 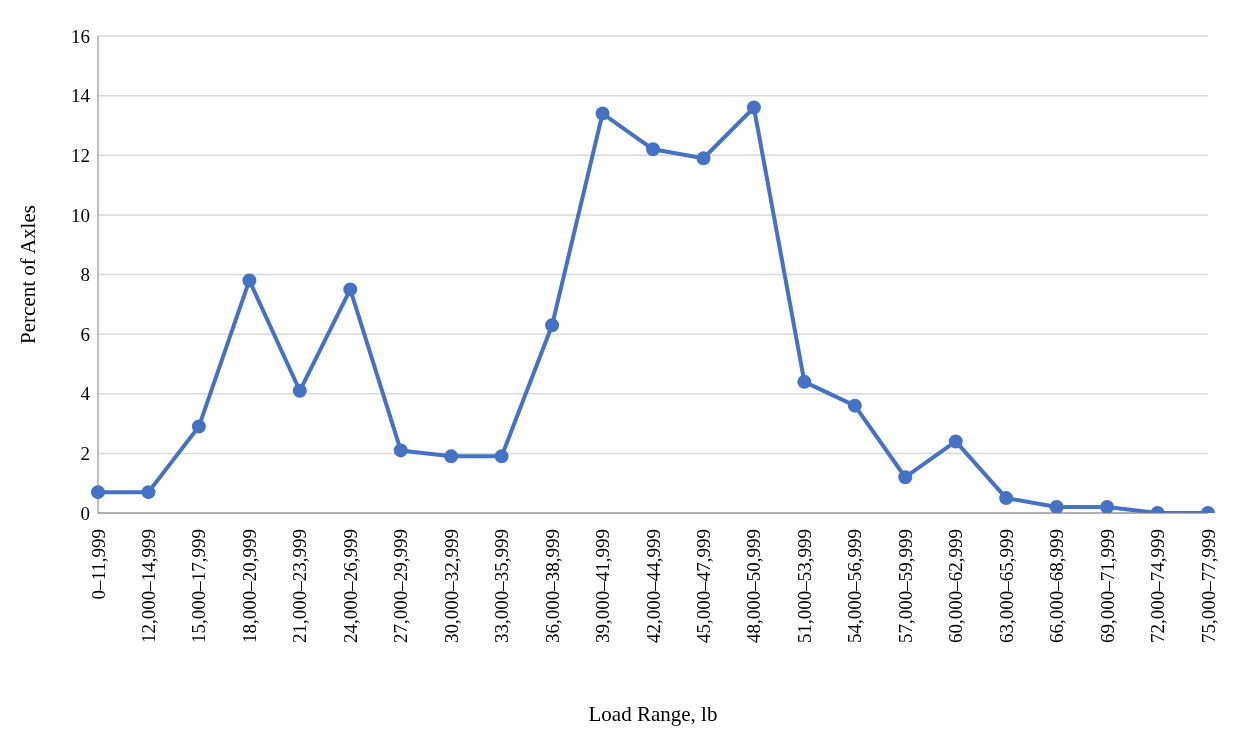 What do you see at coordinates (603, 586) in the screenshot?
I see `x-tick-label: 39,000–41,999` at bounding box center [603, 586].